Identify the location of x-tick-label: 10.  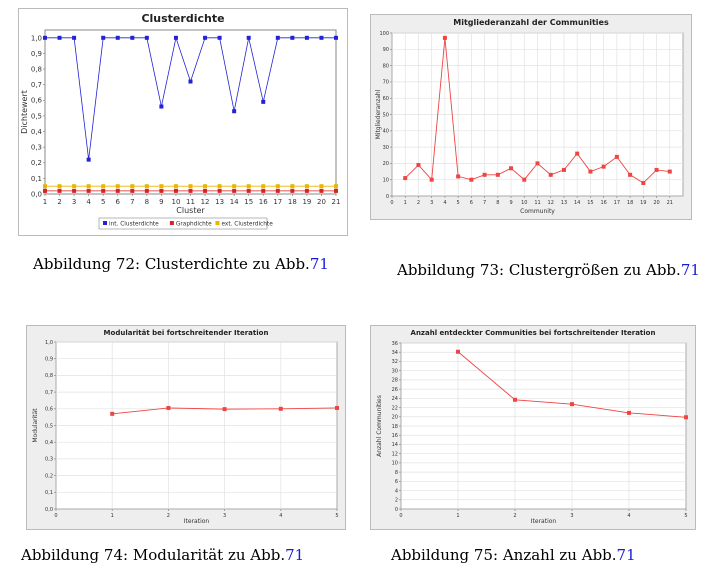
(524, 203).